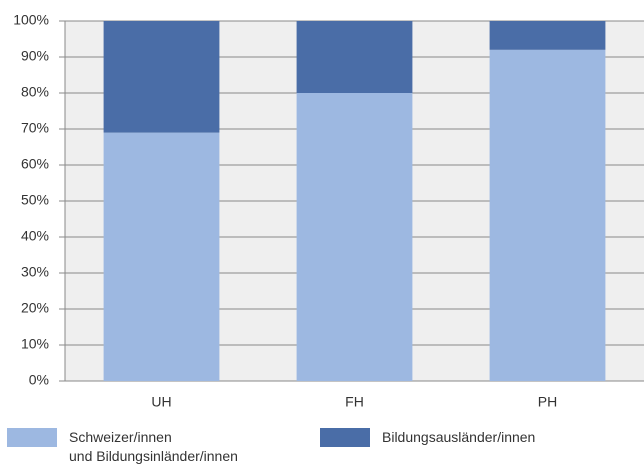 The image size is (644, 471). I want to click on y-tick-label: 30%, so click(35, 272).